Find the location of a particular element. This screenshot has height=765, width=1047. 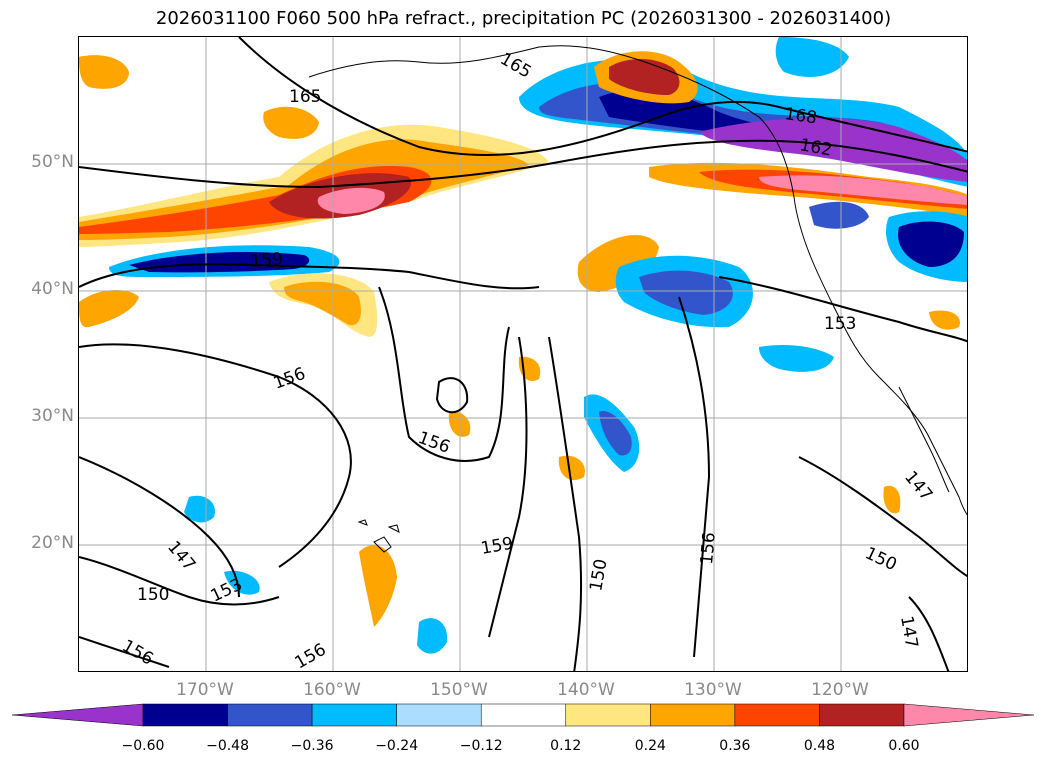

colorbar is located at coordinates (523, 715).